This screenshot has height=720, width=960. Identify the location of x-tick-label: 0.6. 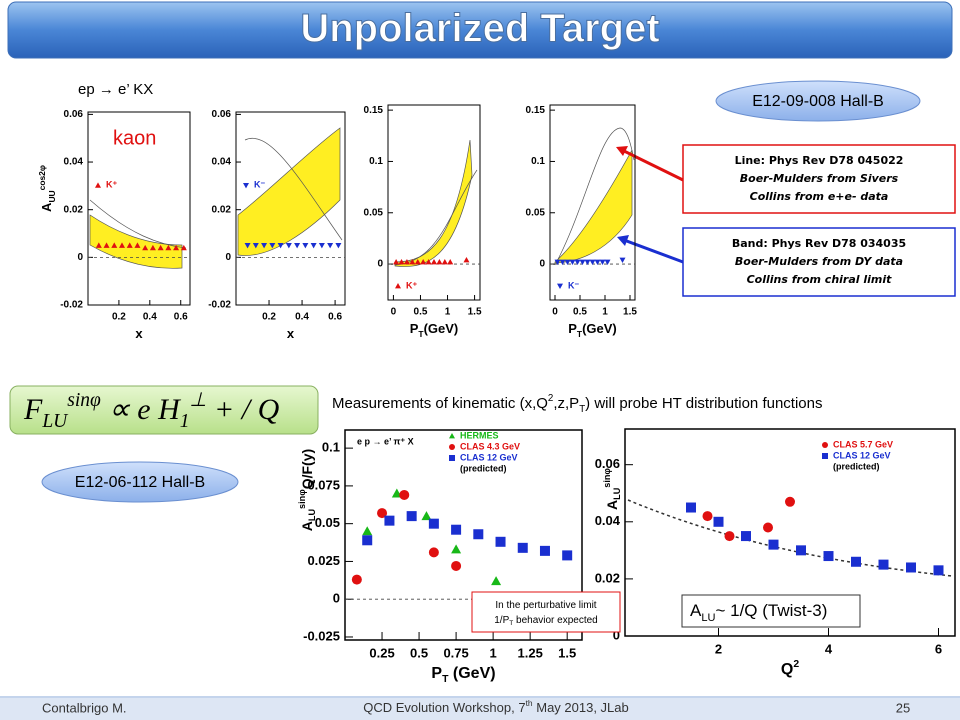
(181, 317).